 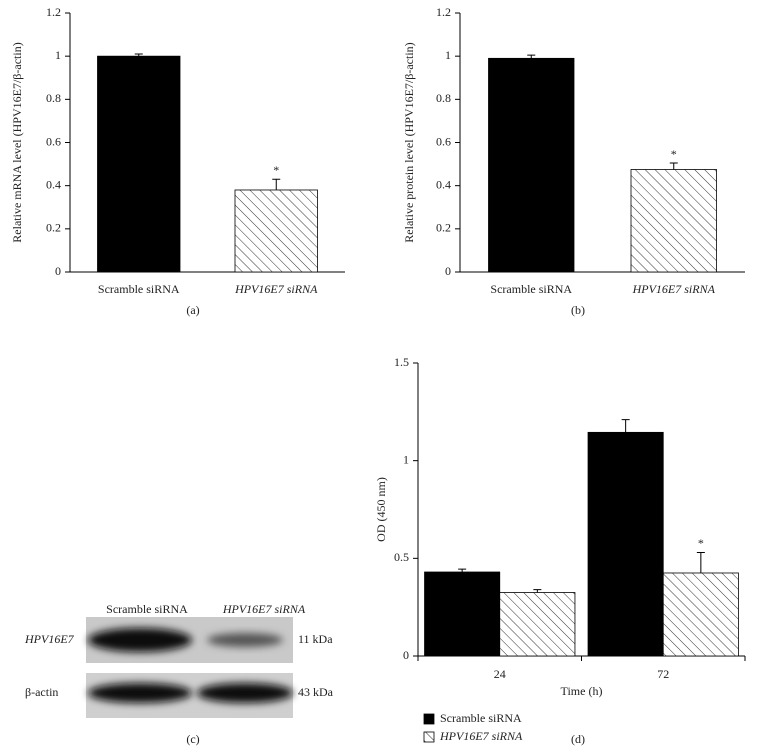 What do you see at coordinates (481, 718) in the screenshot?
I see `legend-label: Scramble siRNA` at bounding box center [481, 718].